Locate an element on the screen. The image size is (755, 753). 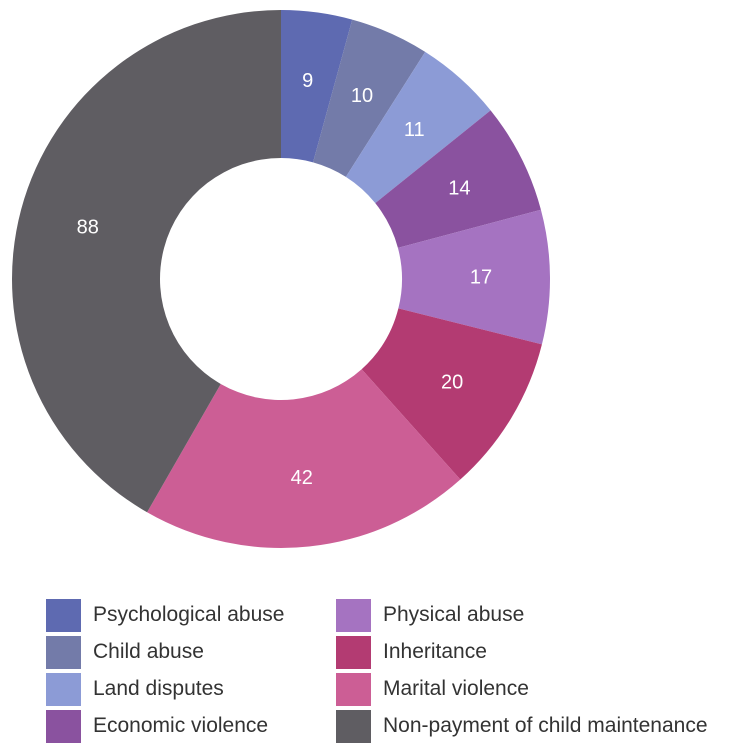
legend-label: Psychological abuse is located at coordinates (189, 614).